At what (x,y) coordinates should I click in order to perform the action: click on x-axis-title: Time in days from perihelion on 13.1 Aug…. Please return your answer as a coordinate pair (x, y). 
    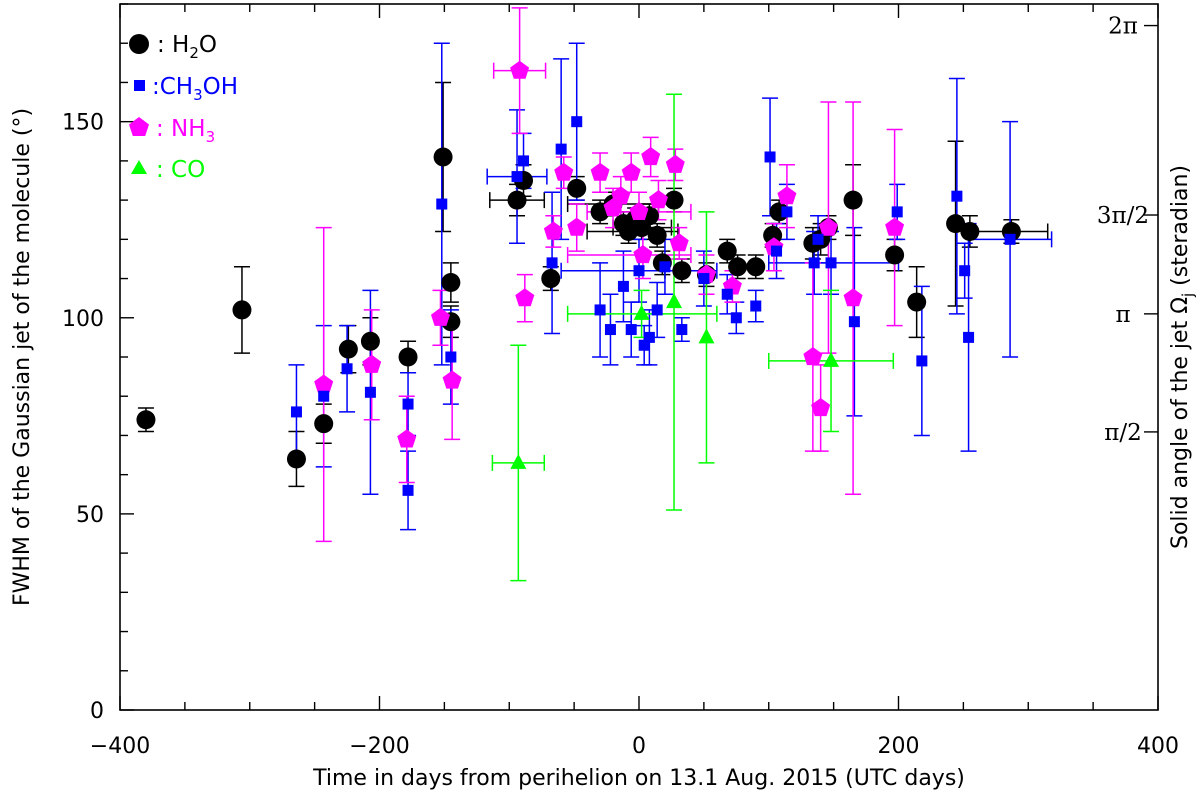
    Looking at the image, I should click on (638, 778).